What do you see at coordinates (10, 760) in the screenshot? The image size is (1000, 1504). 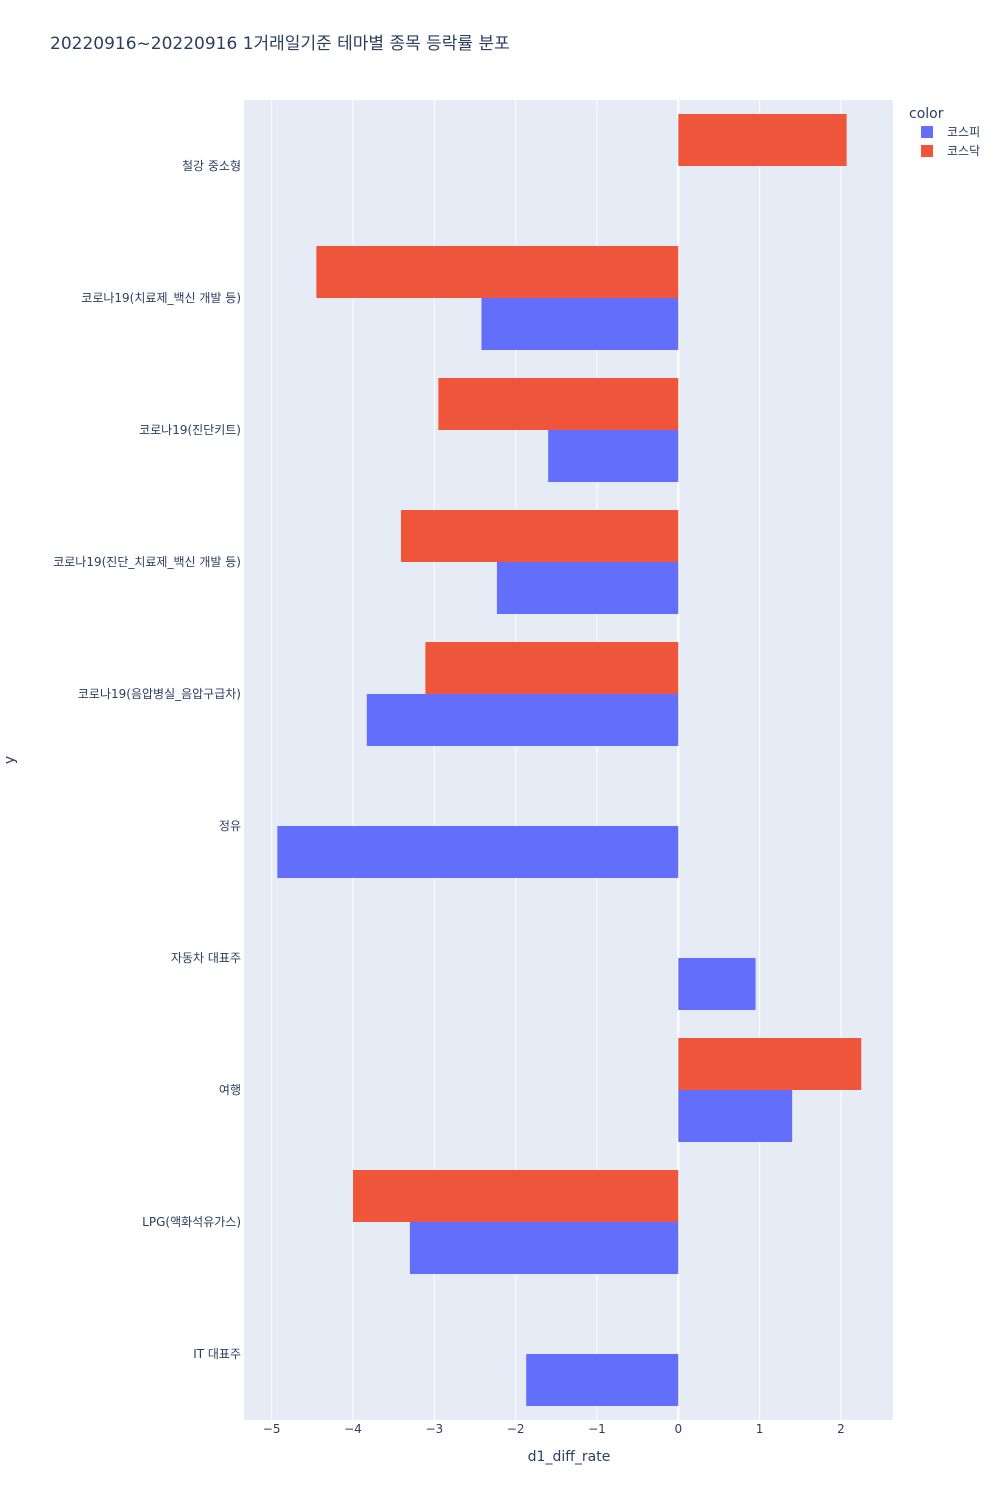 I see `y-axis-label: y` at bounding box center [10, 760].